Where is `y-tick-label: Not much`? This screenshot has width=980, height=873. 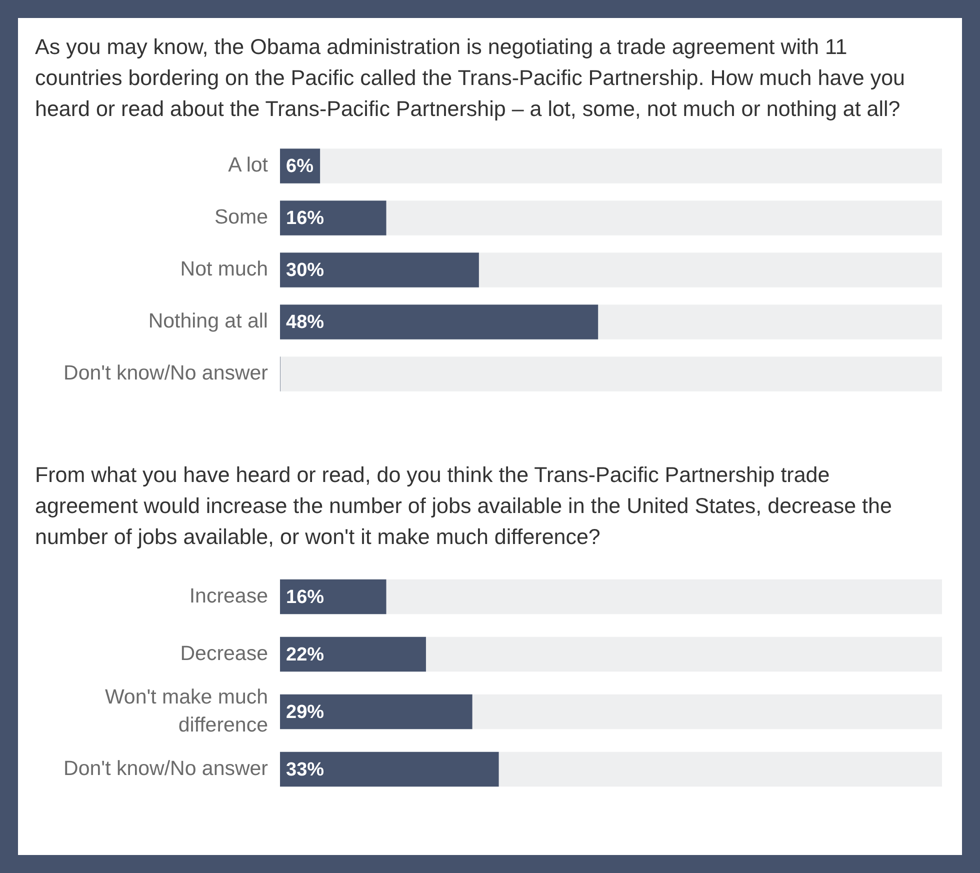
y-tick-label: Not much is located at coordinates (224, 269).